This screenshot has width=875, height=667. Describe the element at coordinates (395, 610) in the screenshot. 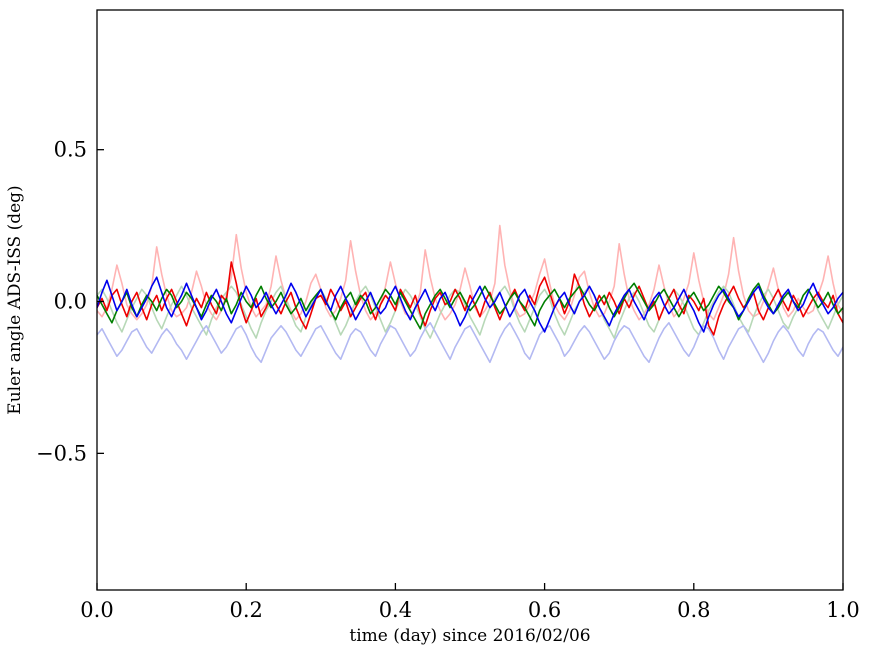

I see `x-tick-label: 0.4` at that location.